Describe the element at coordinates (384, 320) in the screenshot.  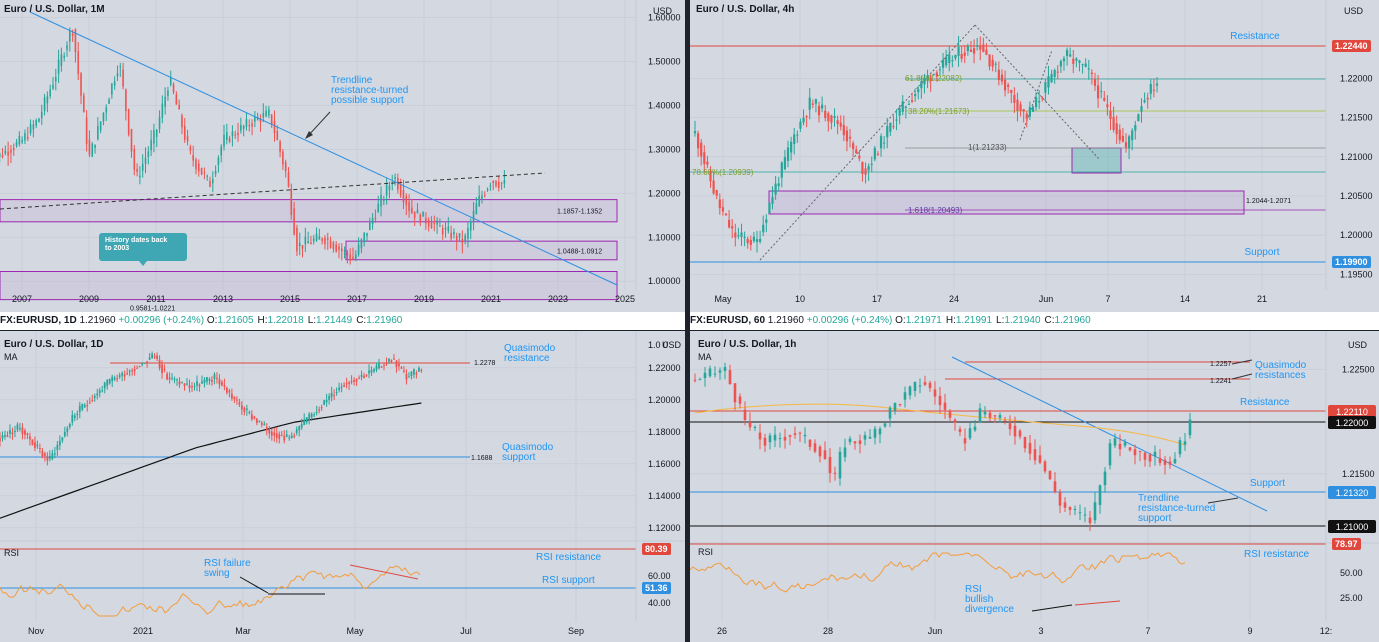
I see `daily-ticker-close: 1.21960` at that location.